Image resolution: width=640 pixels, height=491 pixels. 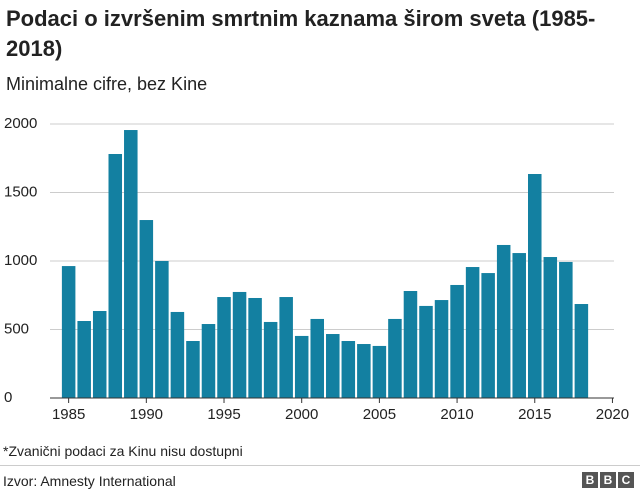 I want to click on y-tick-label: 1500, so click(x=20, y=191).